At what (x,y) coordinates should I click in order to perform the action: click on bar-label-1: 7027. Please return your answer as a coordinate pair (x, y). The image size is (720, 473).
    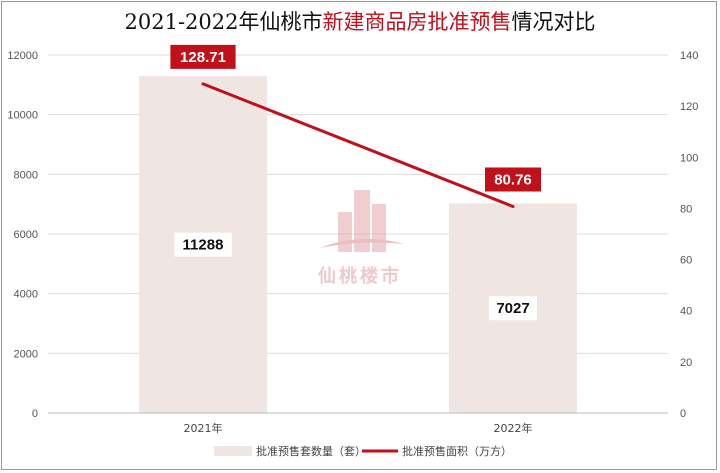
    Looking at the image, I should click on (512, 308).